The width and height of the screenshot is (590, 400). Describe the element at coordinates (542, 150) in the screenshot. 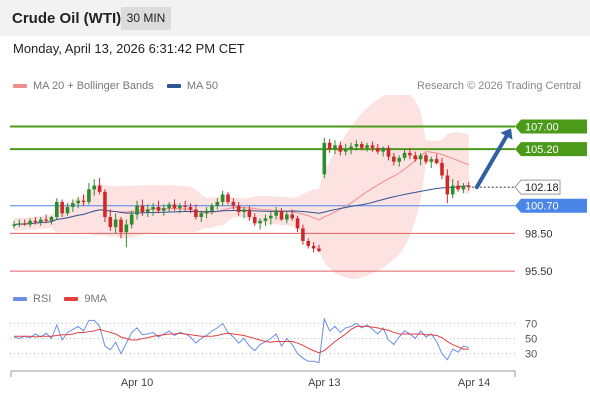

I see `price-level-label: 105.20` at that location.